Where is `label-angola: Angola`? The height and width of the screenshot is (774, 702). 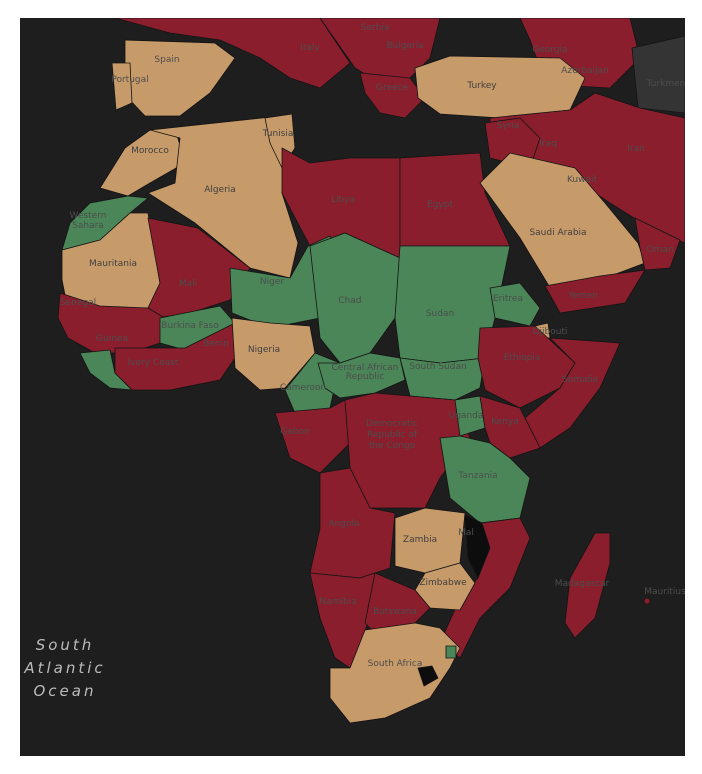 label-angola: Angola is located at coordinates (343, 524).